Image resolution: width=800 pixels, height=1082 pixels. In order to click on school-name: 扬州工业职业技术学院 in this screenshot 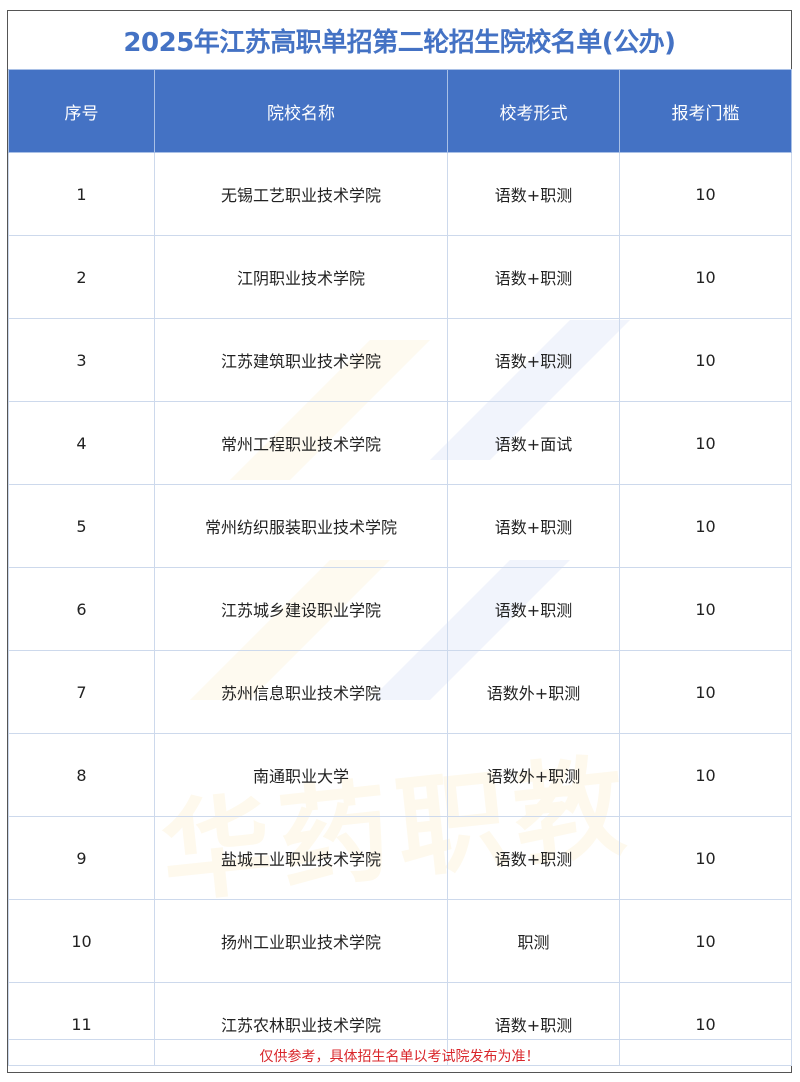, I will do `click(301, 941)`.